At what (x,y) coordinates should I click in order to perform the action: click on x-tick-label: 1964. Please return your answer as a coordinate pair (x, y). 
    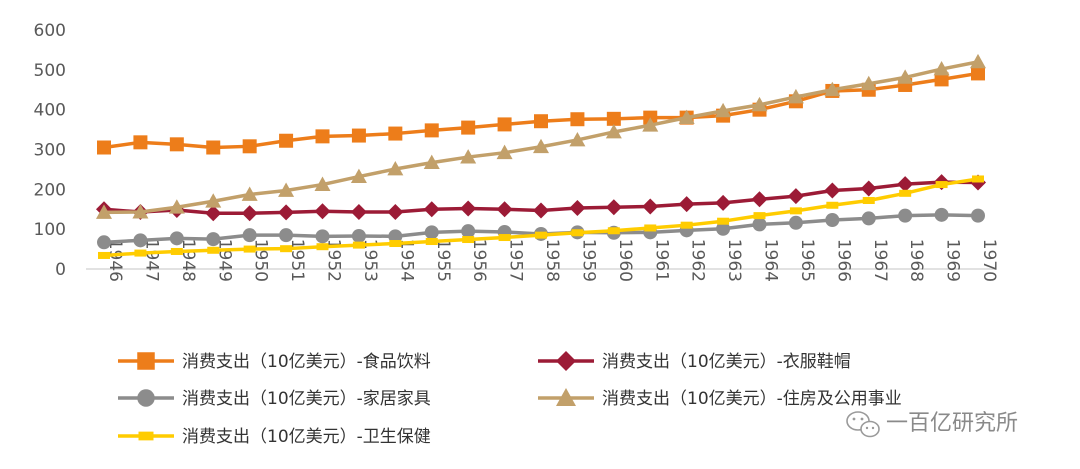
    Looking at the image, I should click on (771, 260).